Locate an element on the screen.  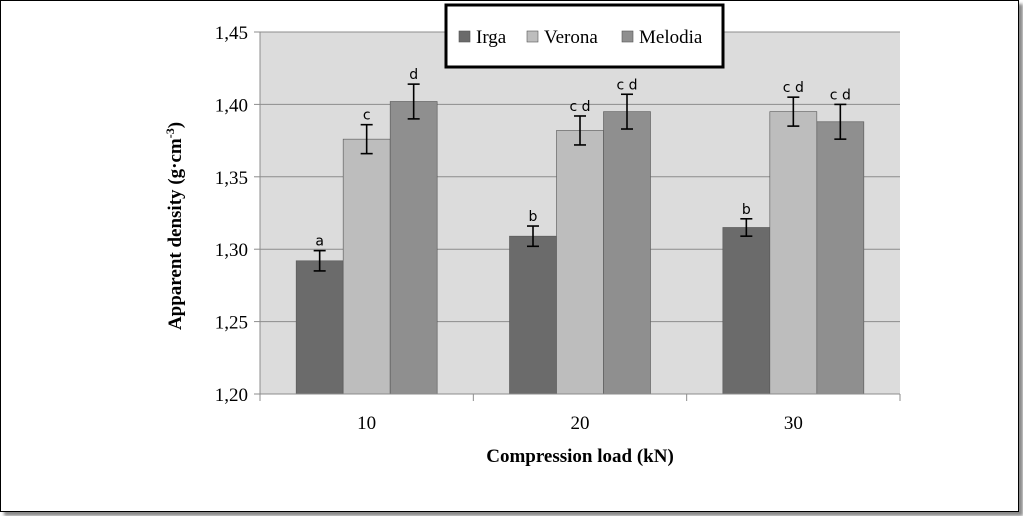
x-tick-label: 10 is located at coordinates (366, 423).